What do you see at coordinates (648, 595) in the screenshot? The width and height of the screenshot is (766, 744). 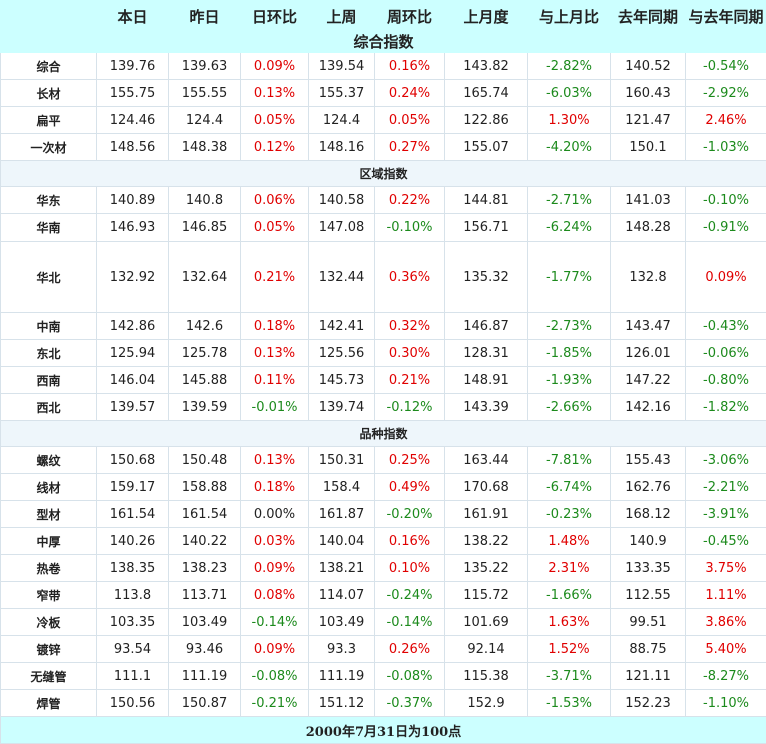 I see `table-cell: 112.55` at bounding box center [648, 595].